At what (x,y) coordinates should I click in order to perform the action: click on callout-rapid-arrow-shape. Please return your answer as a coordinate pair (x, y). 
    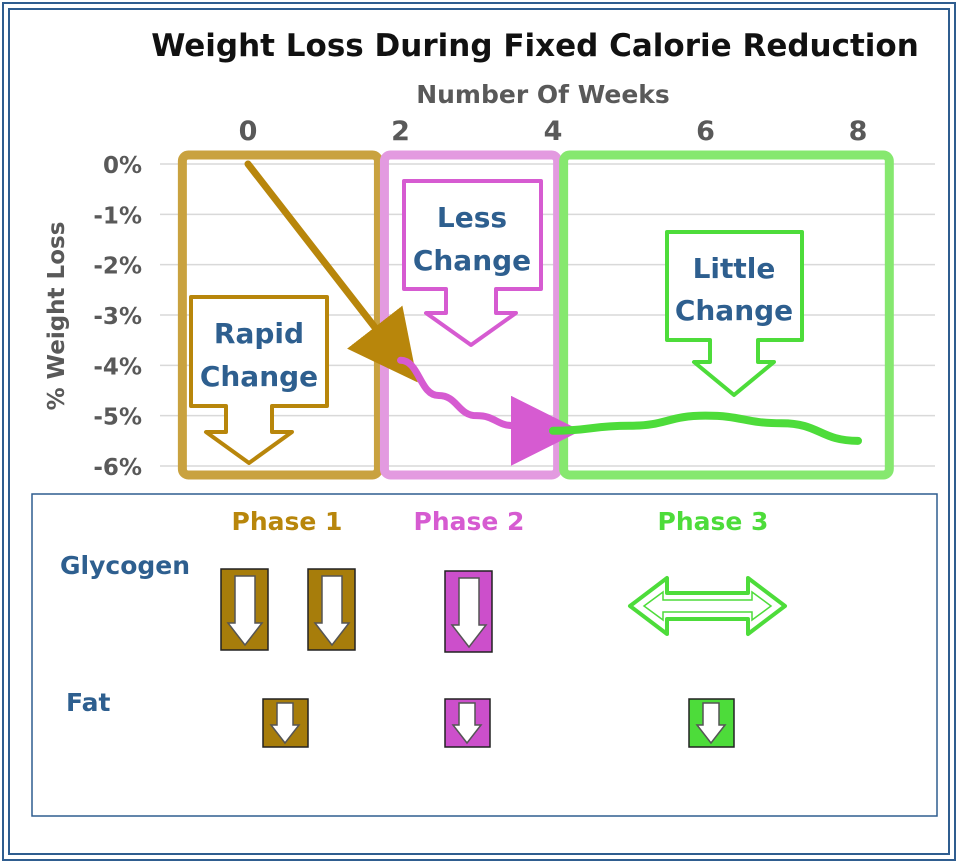
    Looking at the image, I should click on (259, 380).